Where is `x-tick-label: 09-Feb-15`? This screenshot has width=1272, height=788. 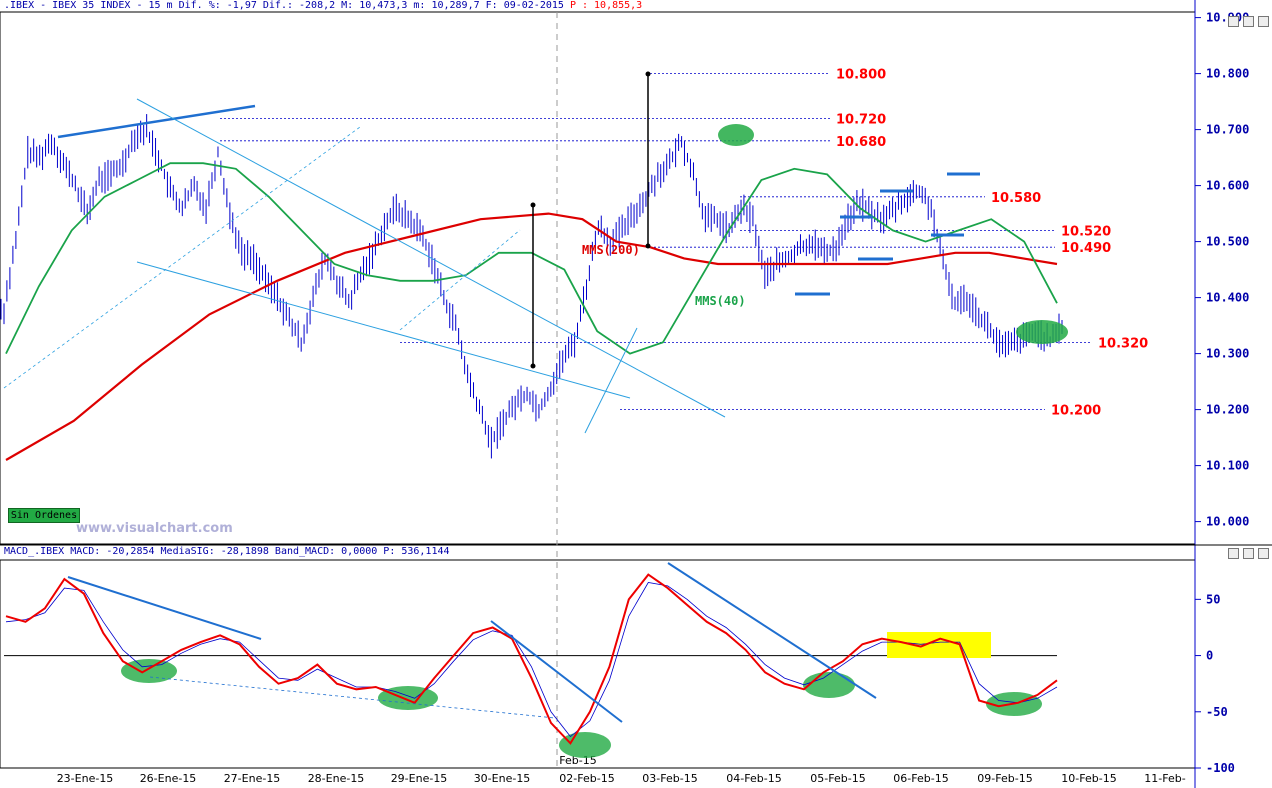
x-tick-label: 09-Feb-15 is located at coordinates (1004, 778).